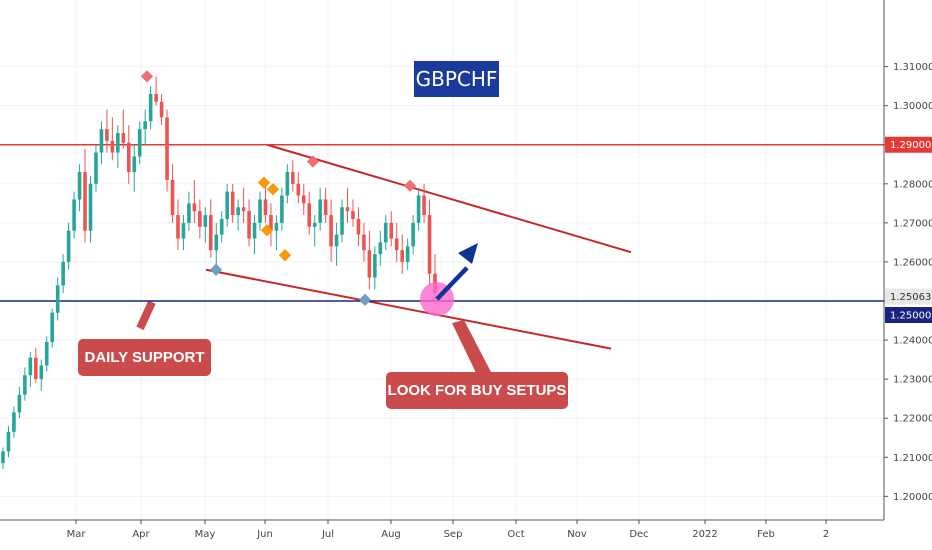 Image resolution: width=932 pixels, height=550 pixels. What do you see at coordinates (826, 534) in the screenshot?
I see `time-tick-label: 2` at bounding box center [826, 534].